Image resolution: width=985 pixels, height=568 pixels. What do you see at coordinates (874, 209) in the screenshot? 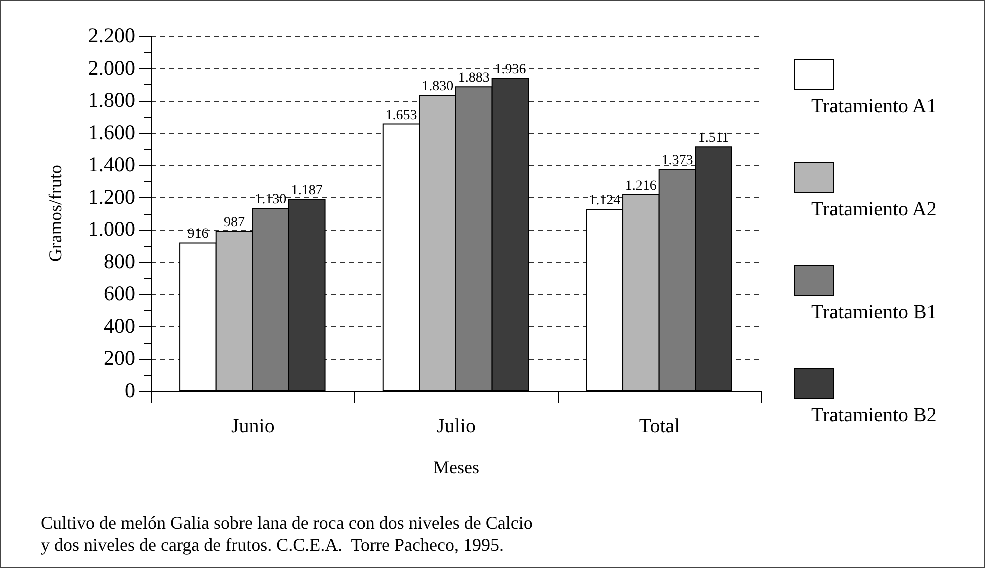
I see `legend-label: Tratamiento A2` at bounding box center [874, 209].